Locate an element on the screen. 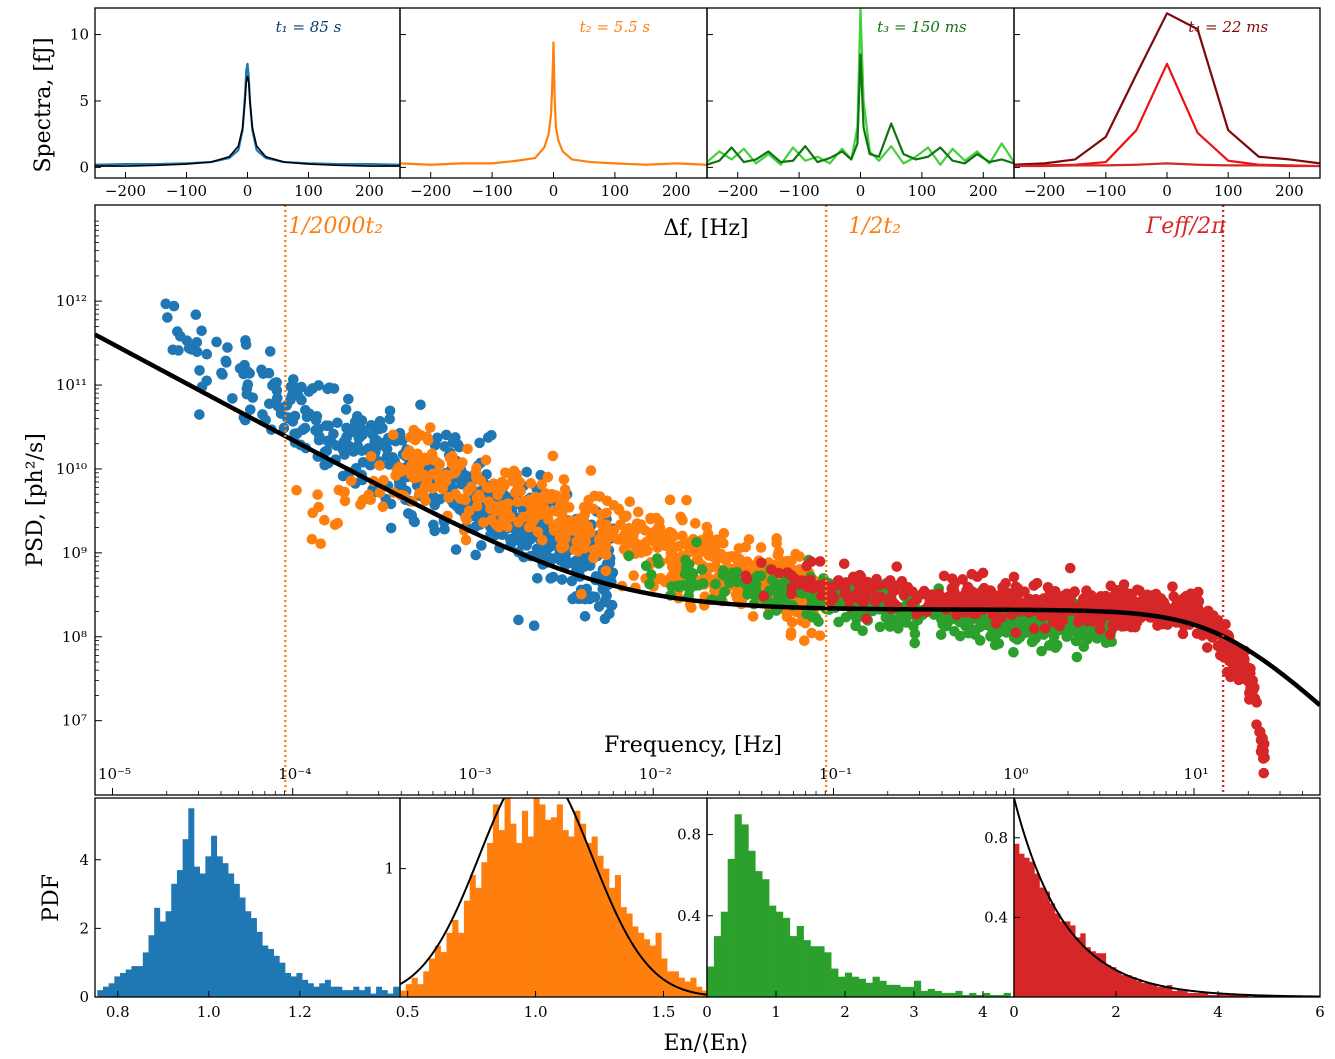 The width and height of the screenshot is (1335, 1059). psd-xtick-label: 10⁻⁵ is located at coordinates (114, 774).